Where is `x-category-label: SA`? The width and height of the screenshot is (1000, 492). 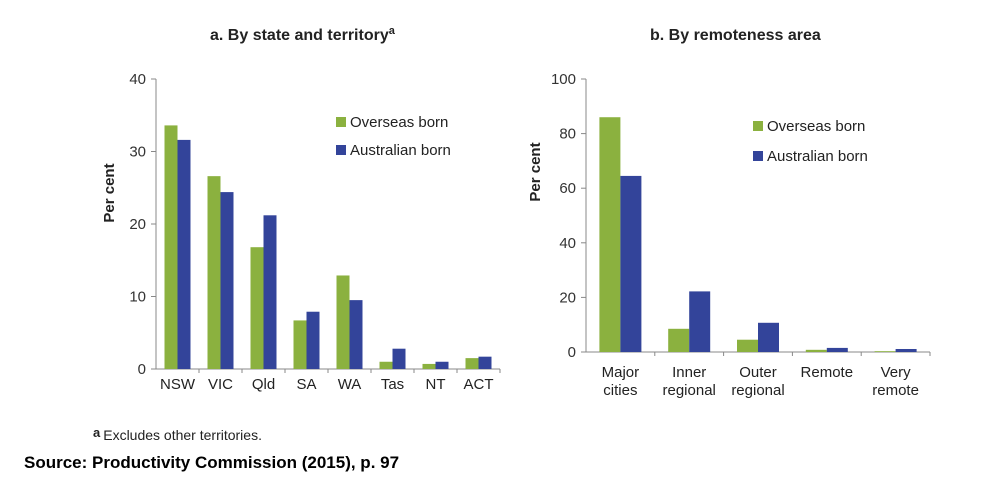 x-category-label: SA is located at coordinates (306, 384).